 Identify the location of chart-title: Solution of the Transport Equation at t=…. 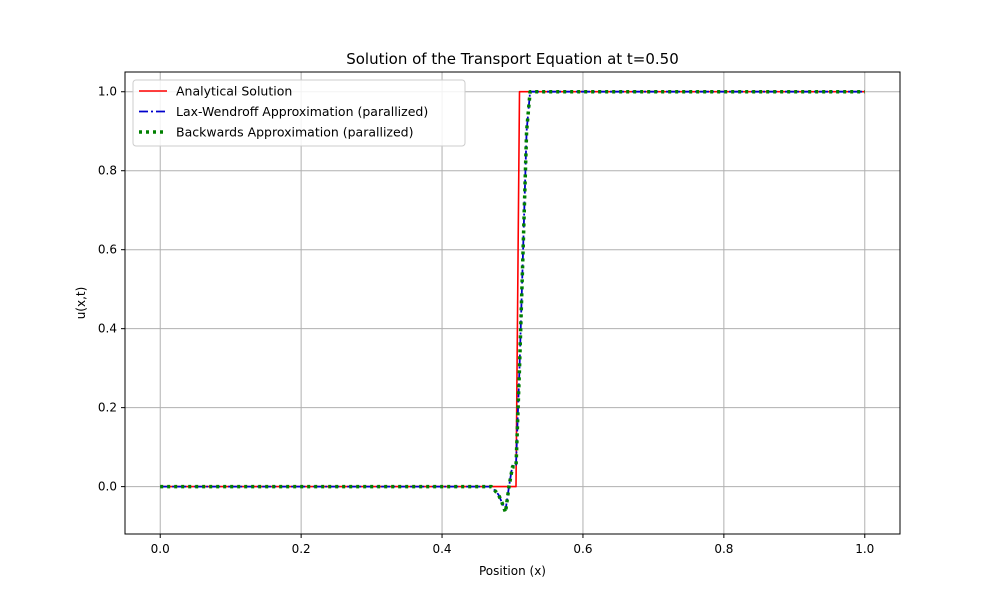
(512, 59).